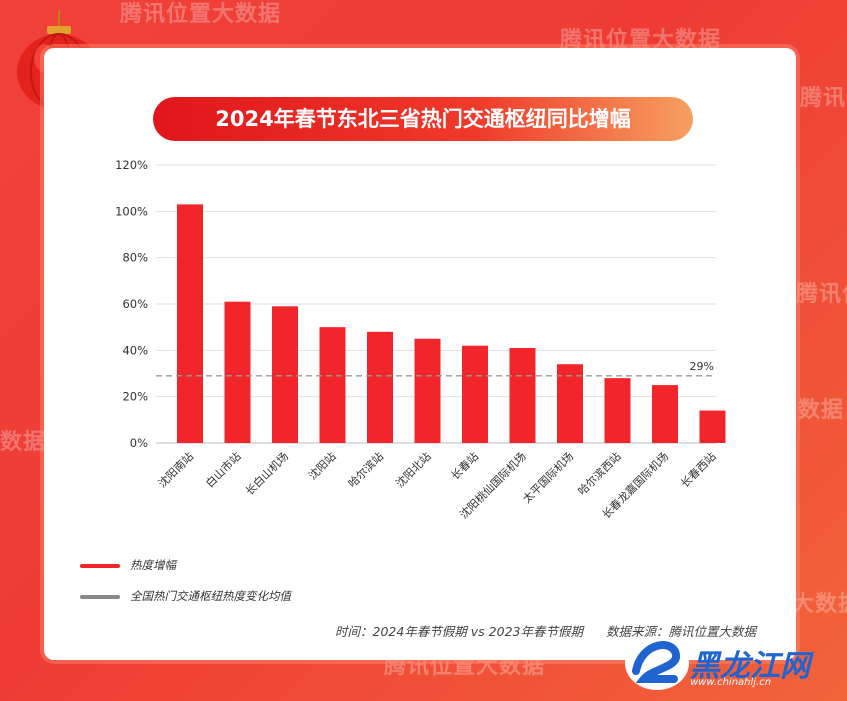  I want to click on category-label: 长春西站, so click(698, 469).